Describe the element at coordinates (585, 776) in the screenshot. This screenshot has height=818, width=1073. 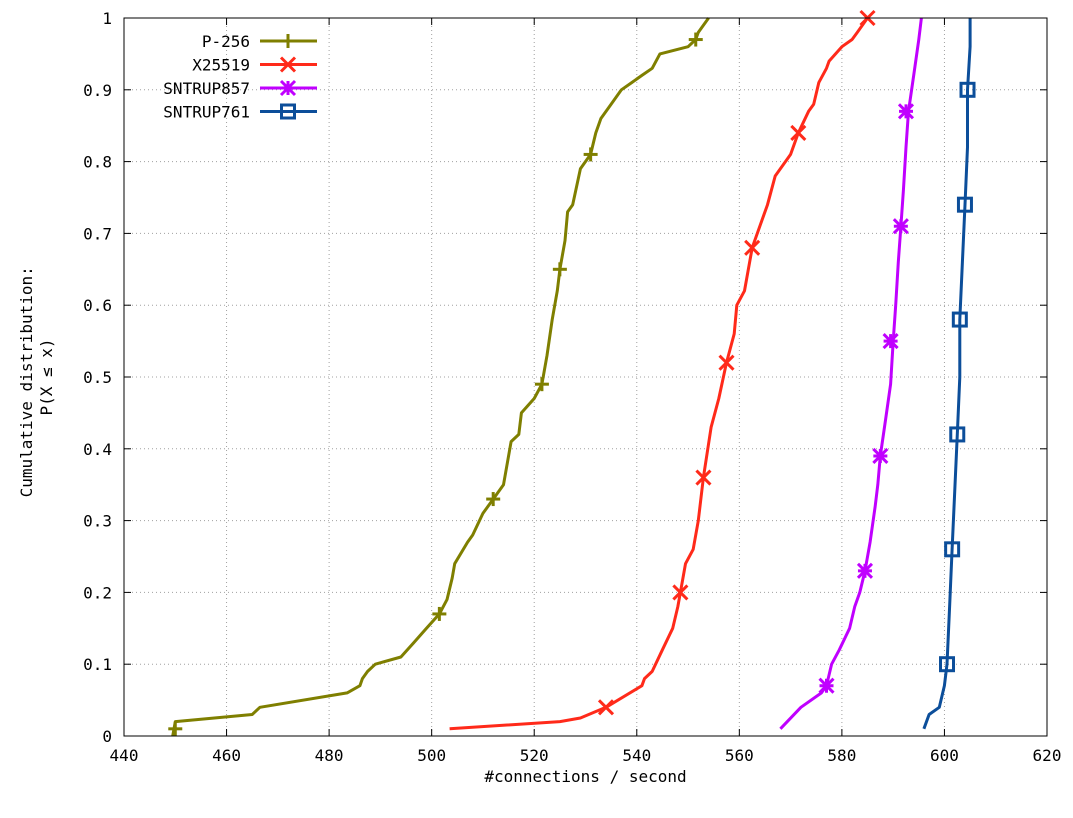
I see `x-axis-title: #connections / second` at that location.